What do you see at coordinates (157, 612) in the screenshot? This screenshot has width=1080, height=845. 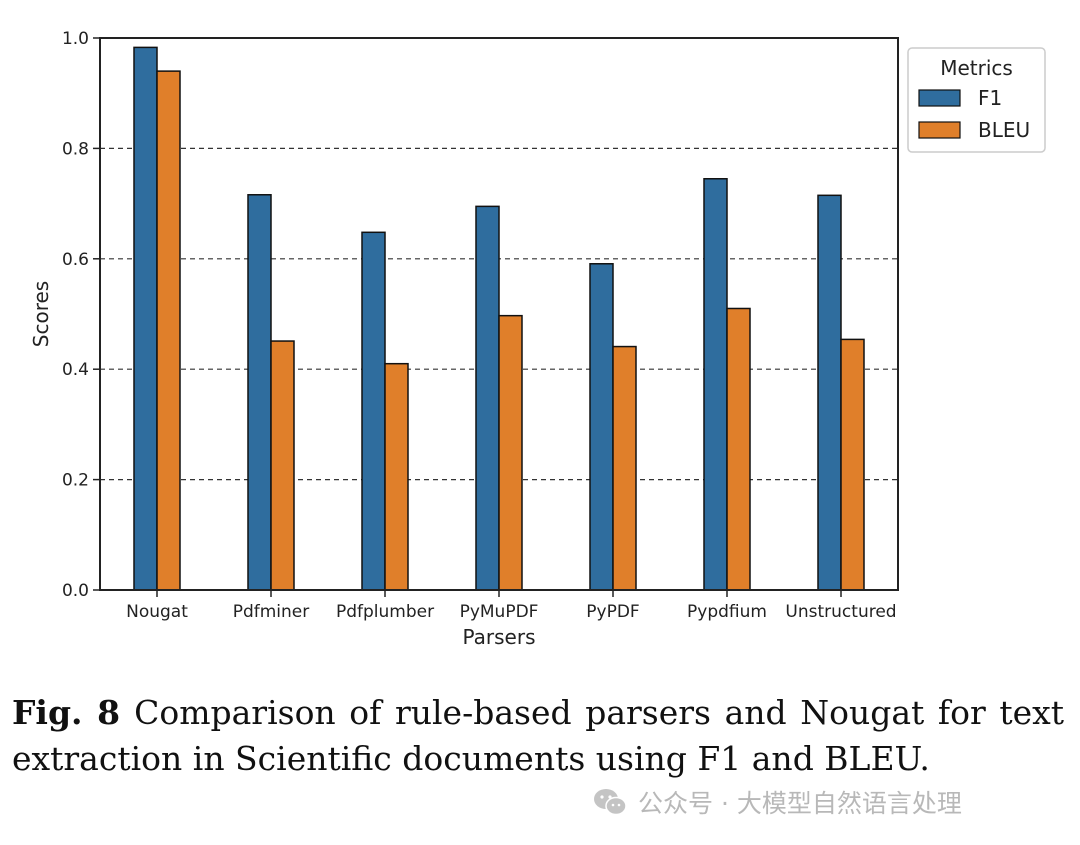 I see `x-tick-label: Nougat` at bounding box center [157, 612].